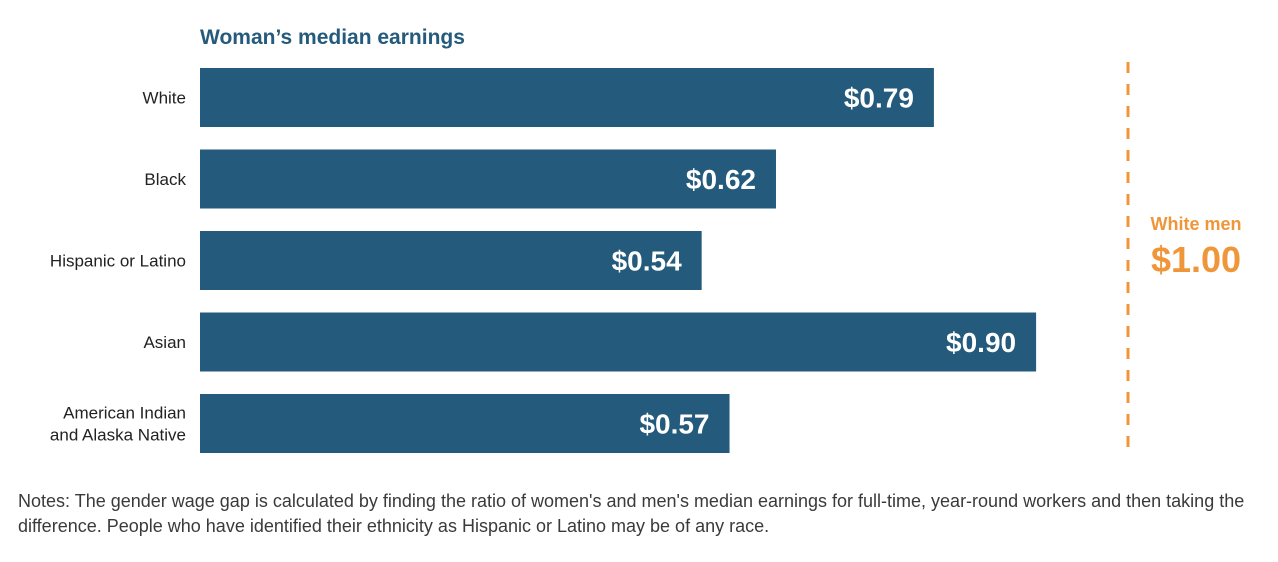 This screenshot has height=562, width=1278. Describe the element at coordinates (118, 435) in the screenshot. I see `category-label: and Alaska Native` at that location.